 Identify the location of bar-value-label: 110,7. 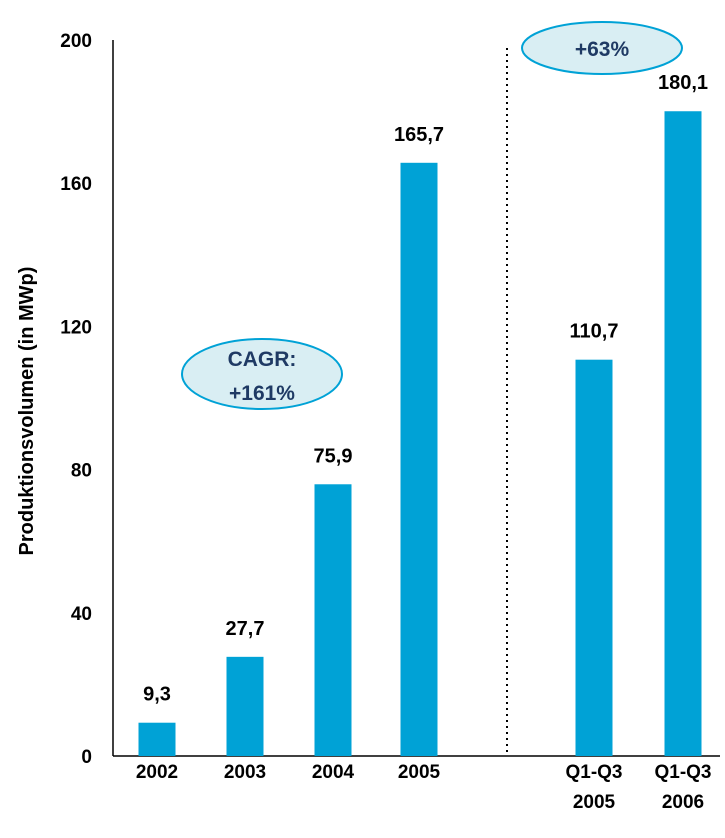
(594, 332).